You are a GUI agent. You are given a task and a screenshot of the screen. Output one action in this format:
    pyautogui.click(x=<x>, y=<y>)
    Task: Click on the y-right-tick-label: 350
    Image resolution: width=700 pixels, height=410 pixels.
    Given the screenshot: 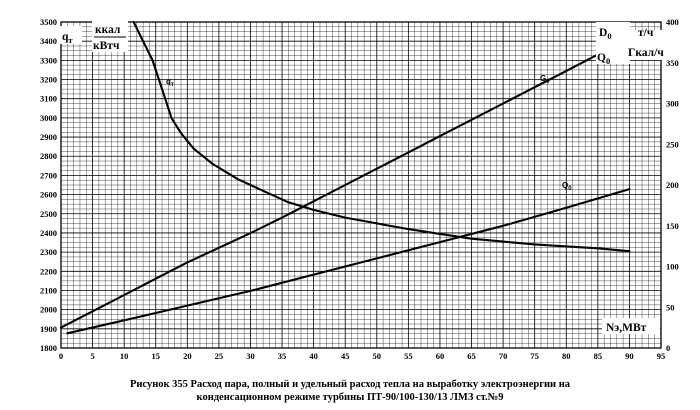 What is the action you would take?
    pyautogui.click(x=672, y=63)
    